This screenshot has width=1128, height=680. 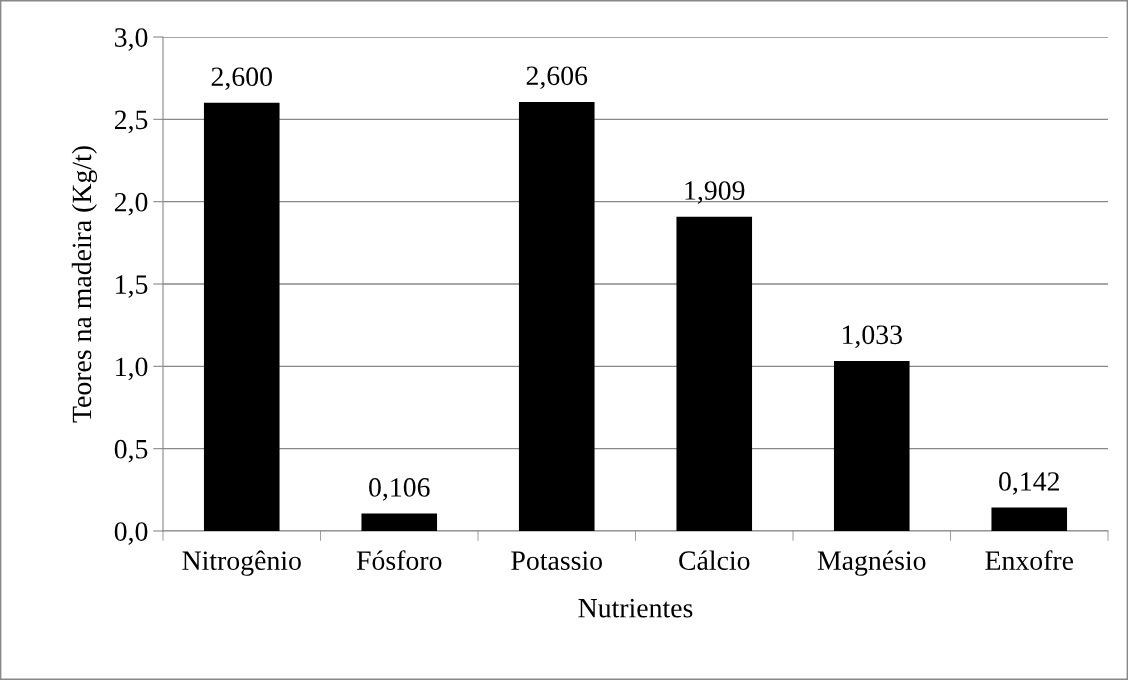 I want to click on y-tick-label: 2,5, so click(x=131, y=122).